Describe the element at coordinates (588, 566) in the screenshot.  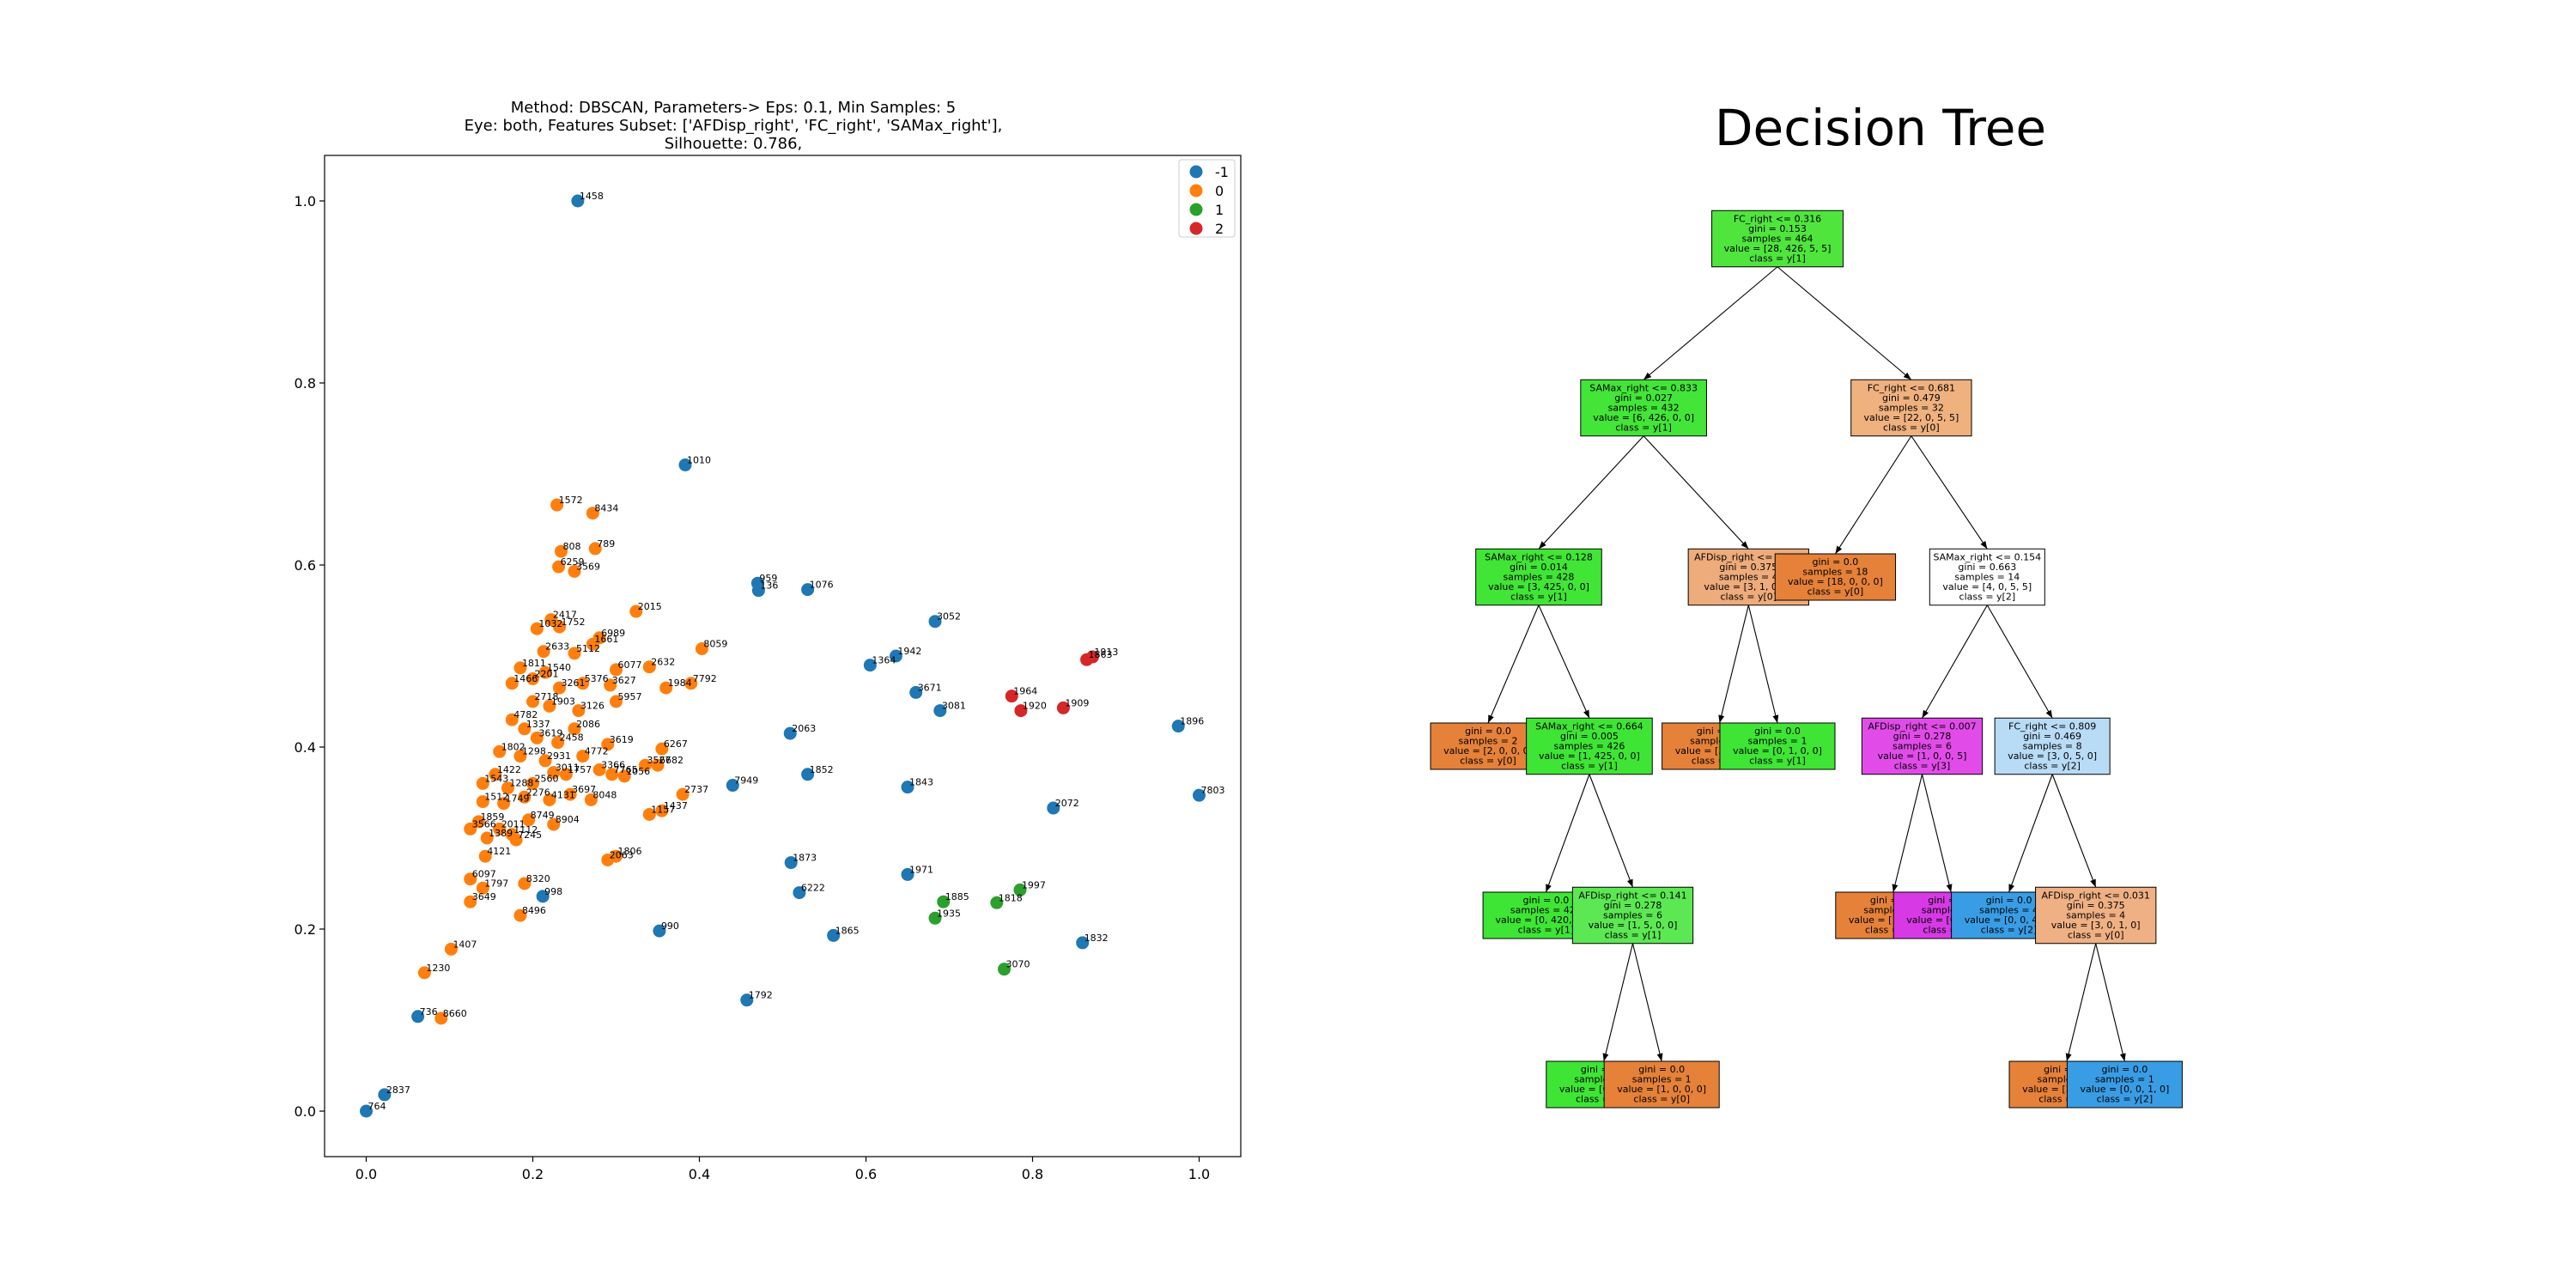
I see `point-label: 3569` at that location.